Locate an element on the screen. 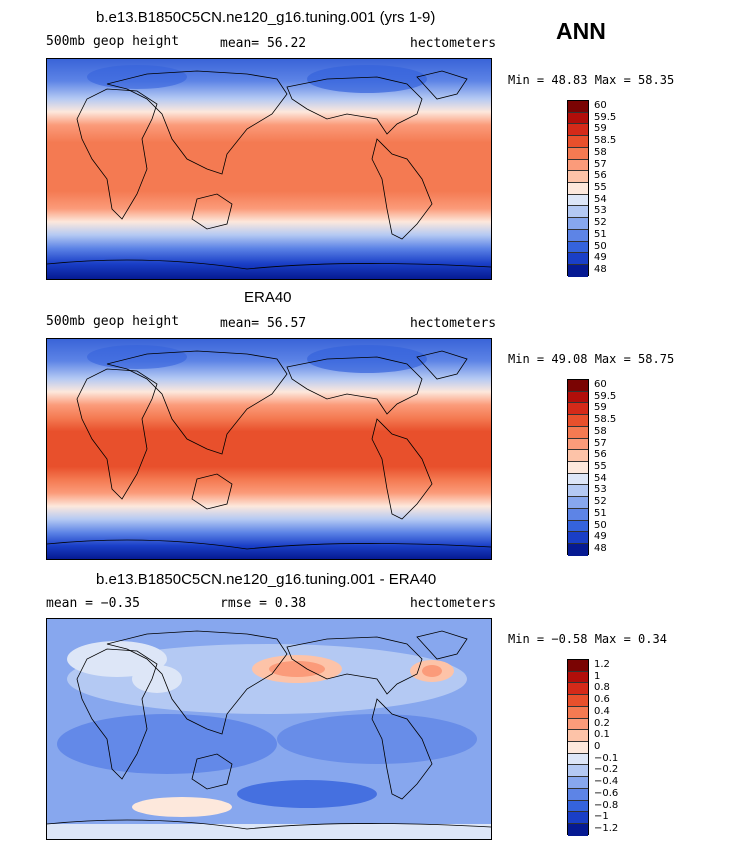 The height and width of the screenshot is (845, 733). panel-1-colorbar is located at coordinates (578, 188).